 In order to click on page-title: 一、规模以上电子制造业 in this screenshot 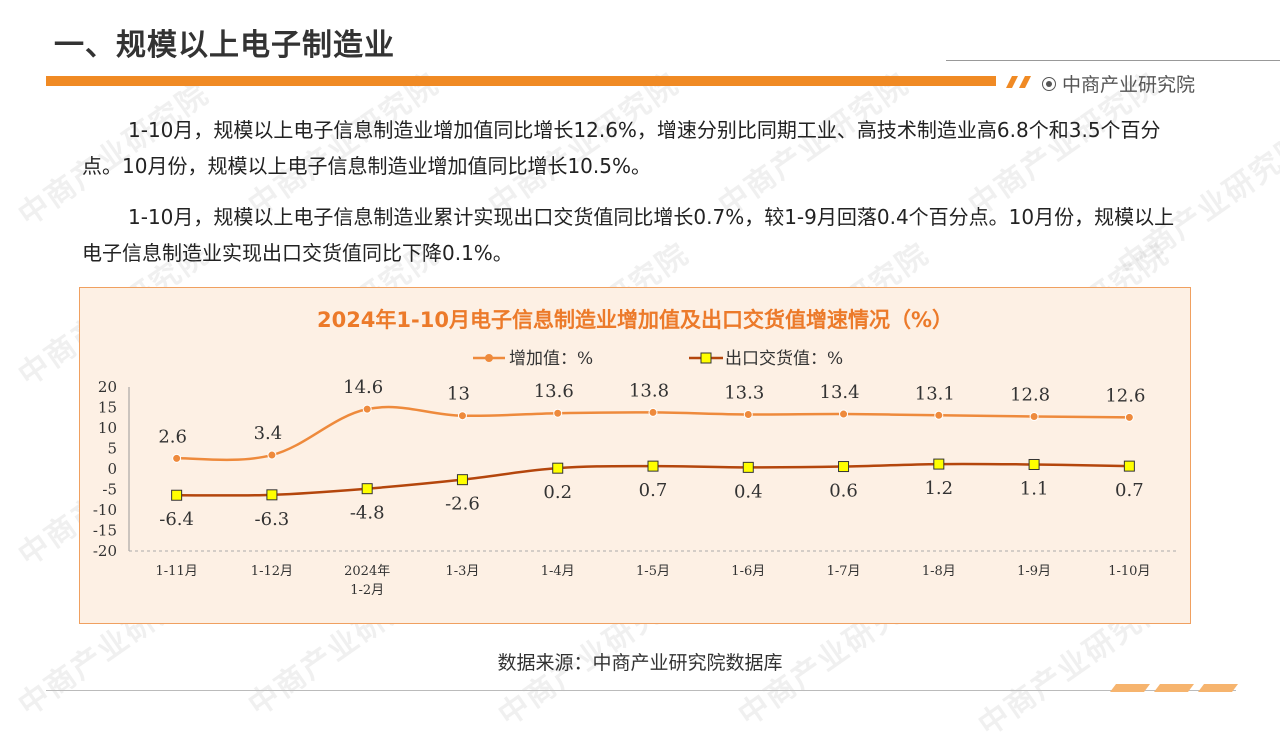, I will do `click(224, 45)`.